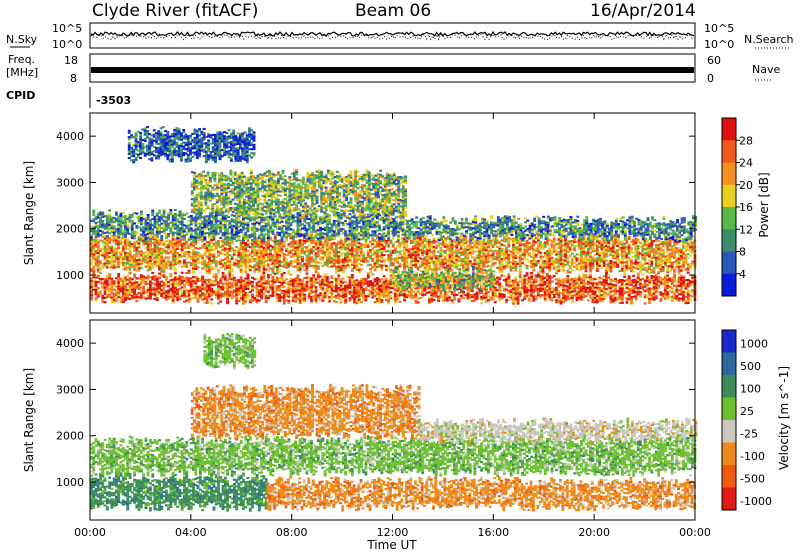 Image resolution: width=800 pixels, height=554 pixels. What do you see at coordinates (643, 11) in the screenshot?
I see `date-title: 16/Apr/2014` at bounding box center [643, 11].